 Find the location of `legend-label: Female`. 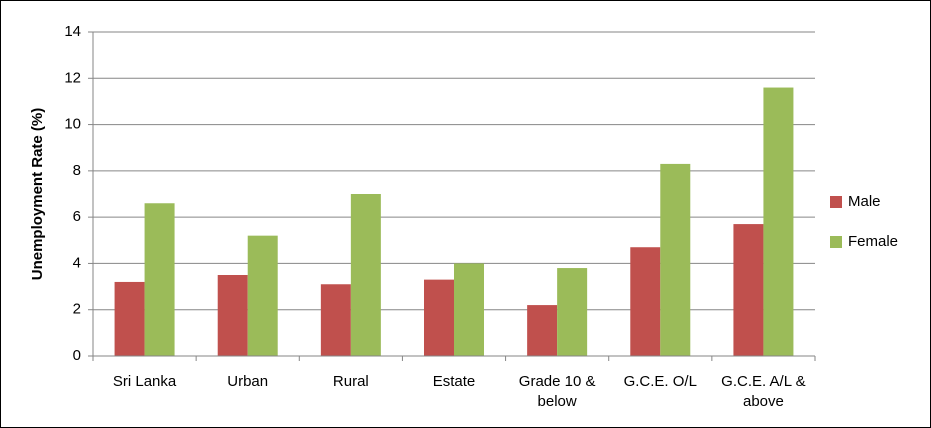

legend-label: Female is located at coordinates (873, 241).